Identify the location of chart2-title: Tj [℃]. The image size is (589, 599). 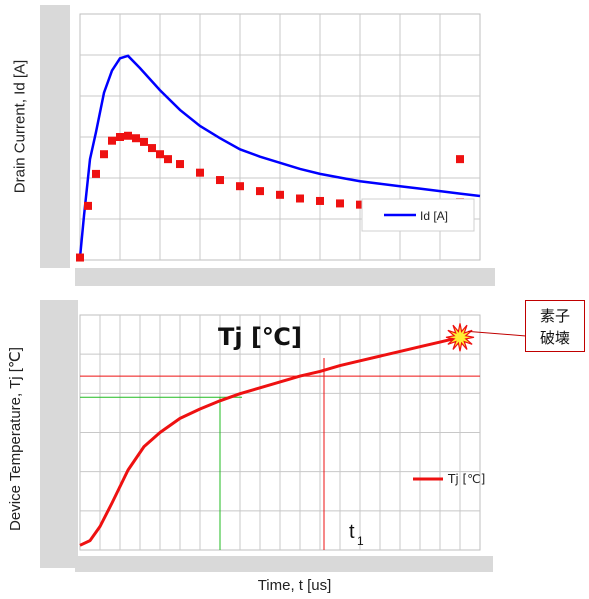
(260, 337).